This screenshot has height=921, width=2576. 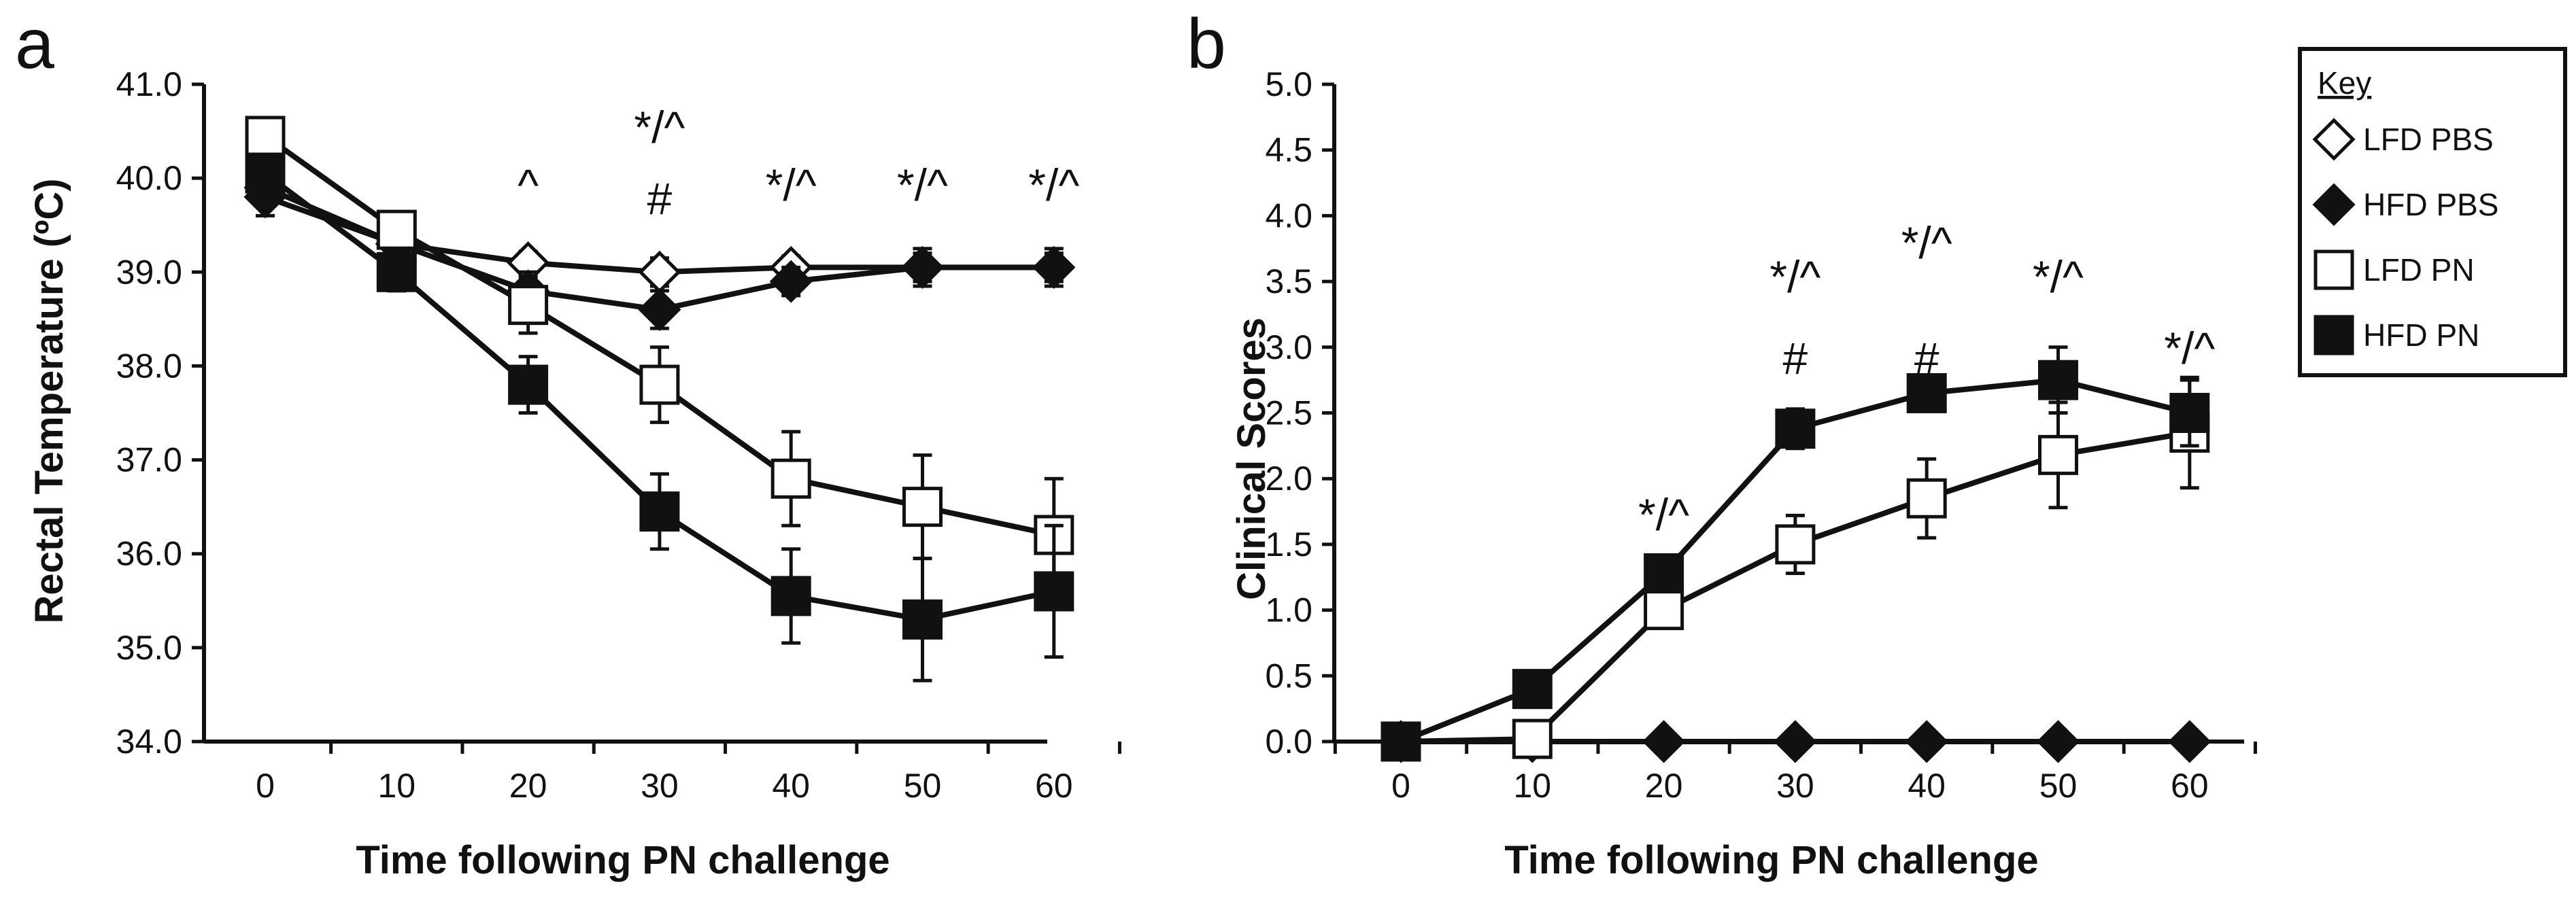 What do you see at coordinates (49, 401) in the screenshot?
I see `panel-a-y-axis-title: Rectal Temperature (ºC)` at bounding box center [49, 401].